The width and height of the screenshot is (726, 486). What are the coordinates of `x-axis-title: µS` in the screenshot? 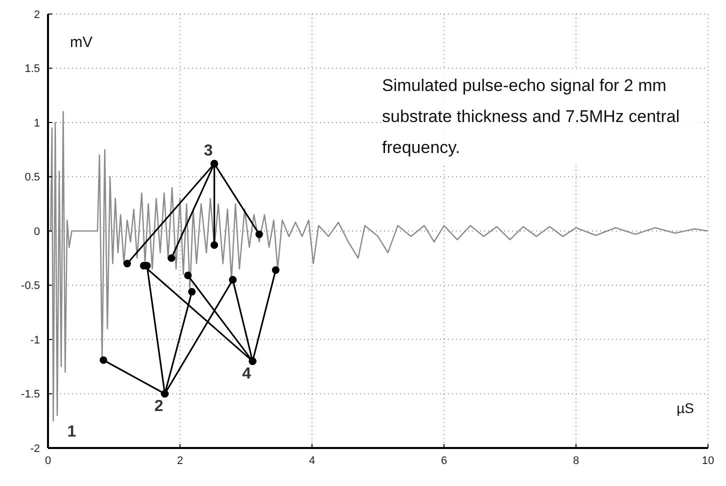 It's located at (685, 408).